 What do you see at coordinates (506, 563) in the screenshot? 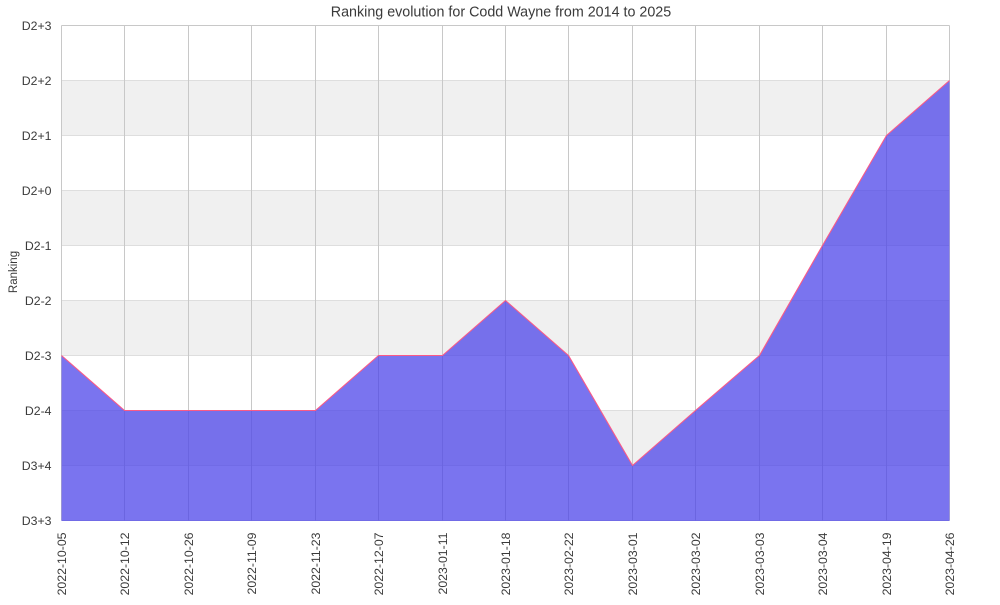
I see `svg-text: 2023-01-18` at bounding box center [506, 563].